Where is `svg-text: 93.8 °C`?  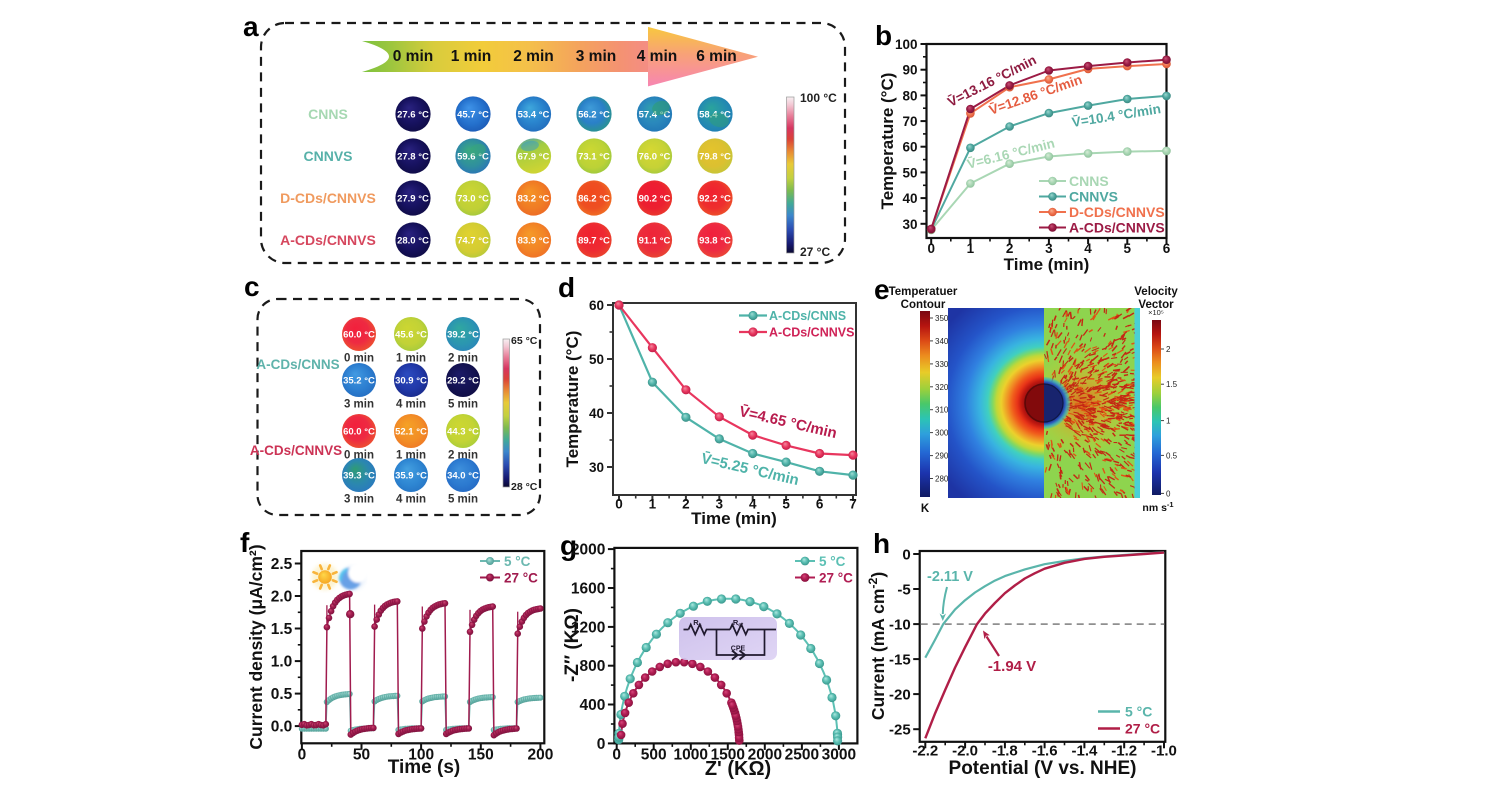
svg-text: 93.8 °C is located at coordinates (715, 241).